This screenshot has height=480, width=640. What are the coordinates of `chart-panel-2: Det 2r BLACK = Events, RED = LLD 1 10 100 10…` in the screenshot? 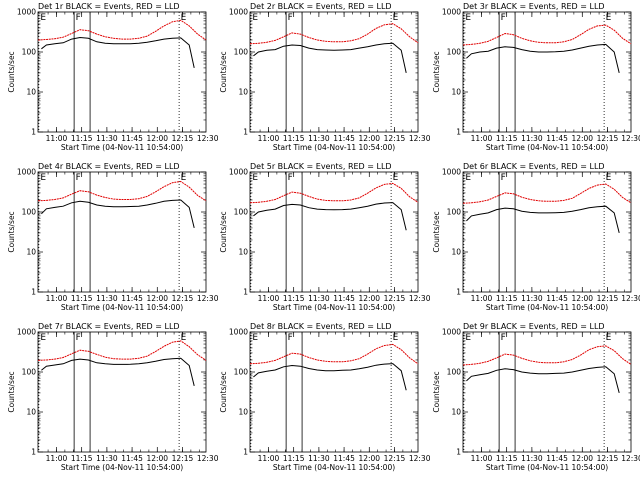 It's located at (325, 77).